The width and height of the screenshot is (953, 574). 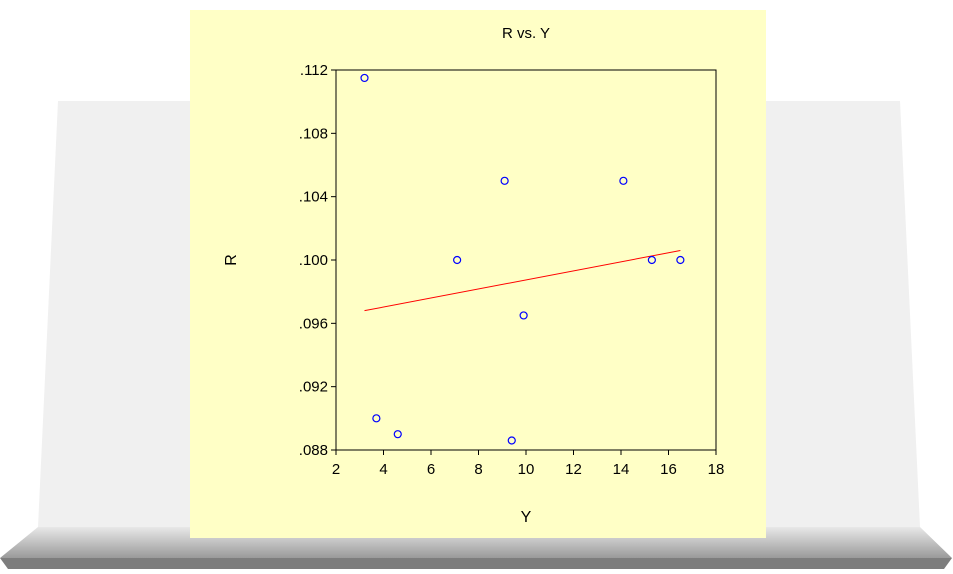 What do you see at coordinates (716, 469) in the screenshot?
I see `x-tick-label: 18` at bounding box center [716, 469].